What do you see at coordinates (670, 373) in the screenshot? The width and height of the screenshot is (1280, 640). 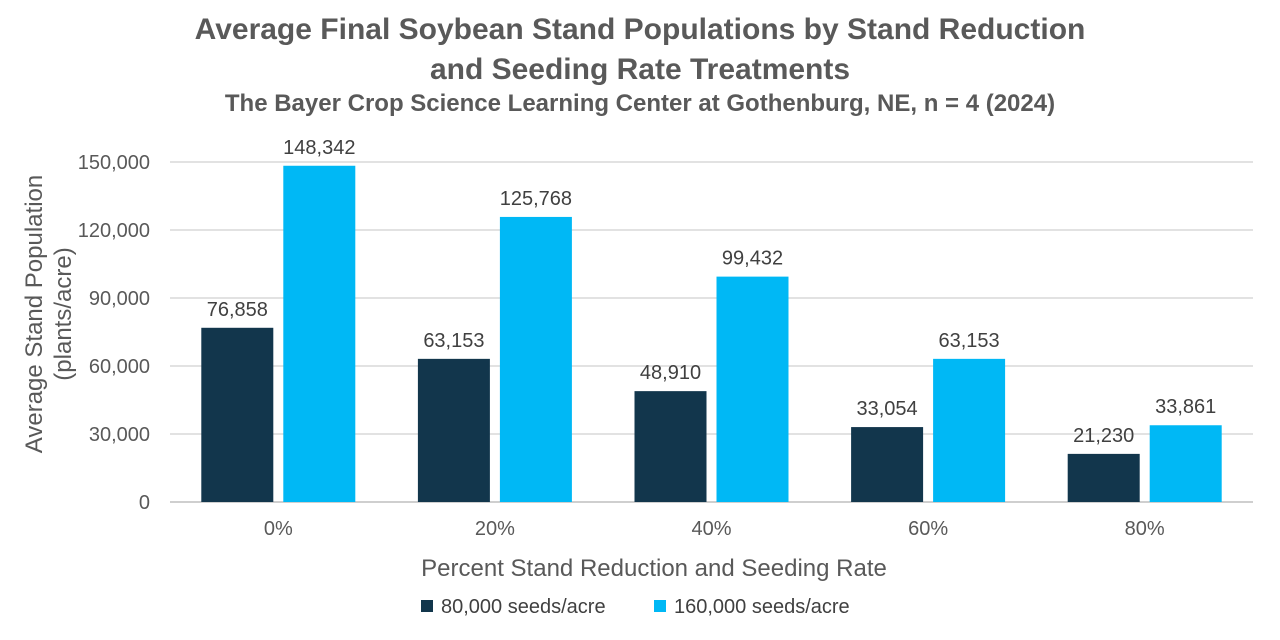 I see `data-label: 48,910` at bounding box center [670, 373].